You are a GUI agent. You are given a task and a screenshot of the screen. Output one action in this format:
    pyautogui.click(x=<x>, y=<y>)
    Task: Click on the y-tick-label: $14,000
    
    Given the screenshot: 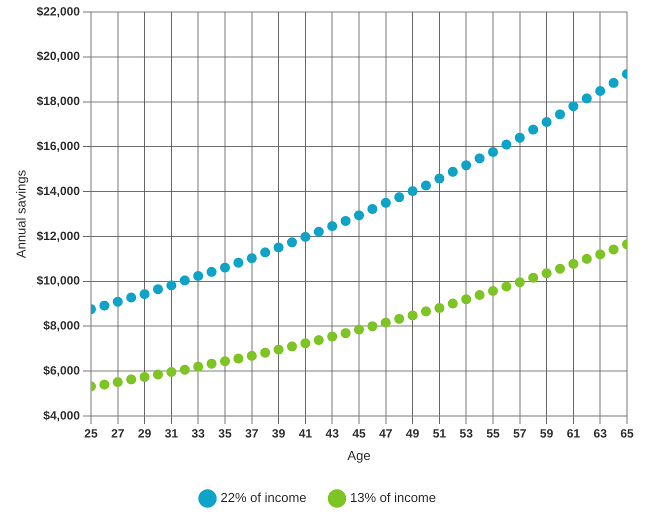 What is the action you would take?
    pyautogui.click(x=58, y=191)
    